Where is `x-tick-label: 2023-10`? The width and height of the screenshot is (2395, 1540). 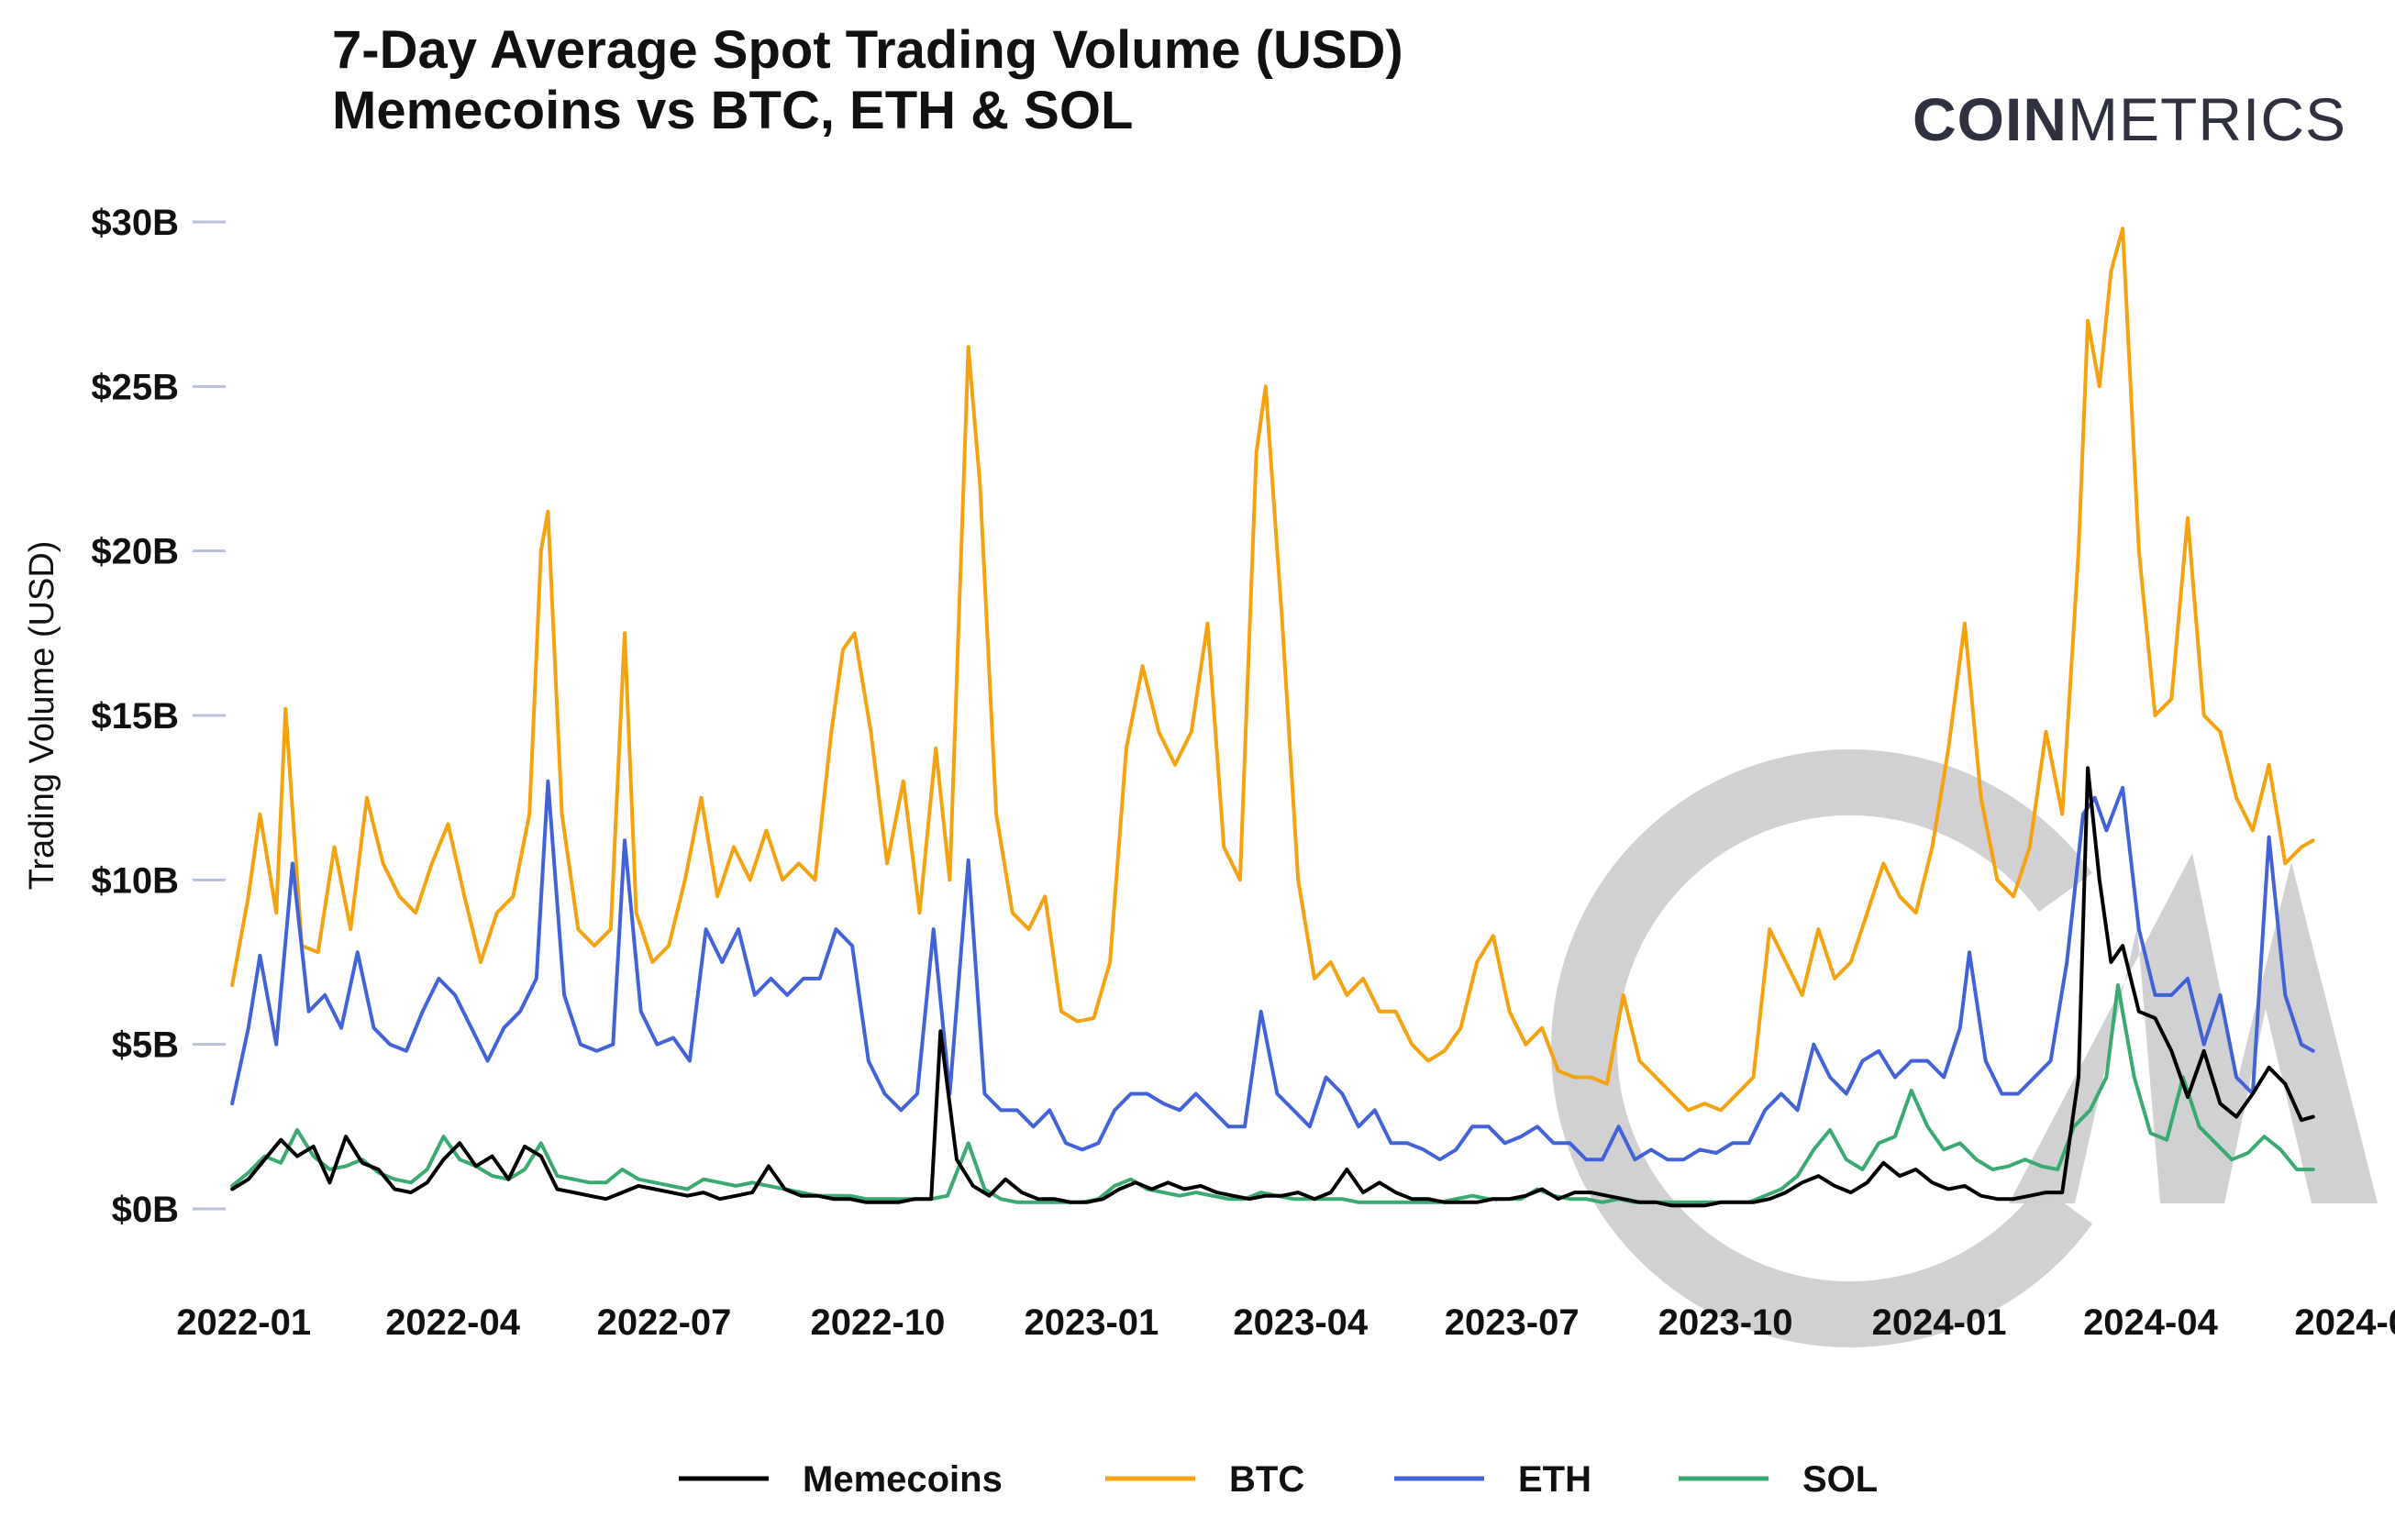 x-tick-label: 2023-10 is located at coordinates (1725, 1322).